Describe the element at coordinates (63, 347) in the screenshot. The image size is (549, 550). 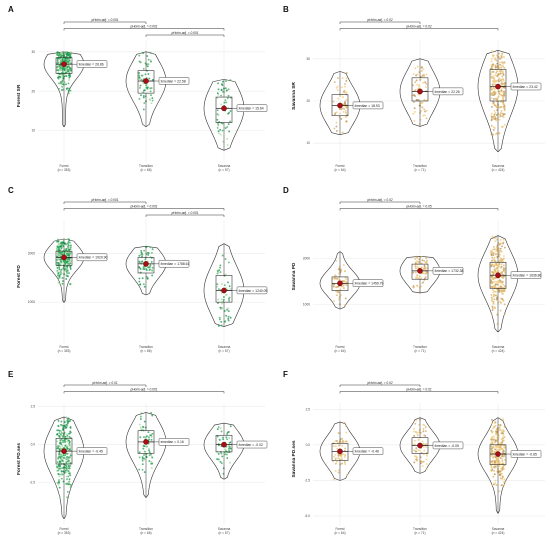
I see `x-tick-label: Forest` at that location.